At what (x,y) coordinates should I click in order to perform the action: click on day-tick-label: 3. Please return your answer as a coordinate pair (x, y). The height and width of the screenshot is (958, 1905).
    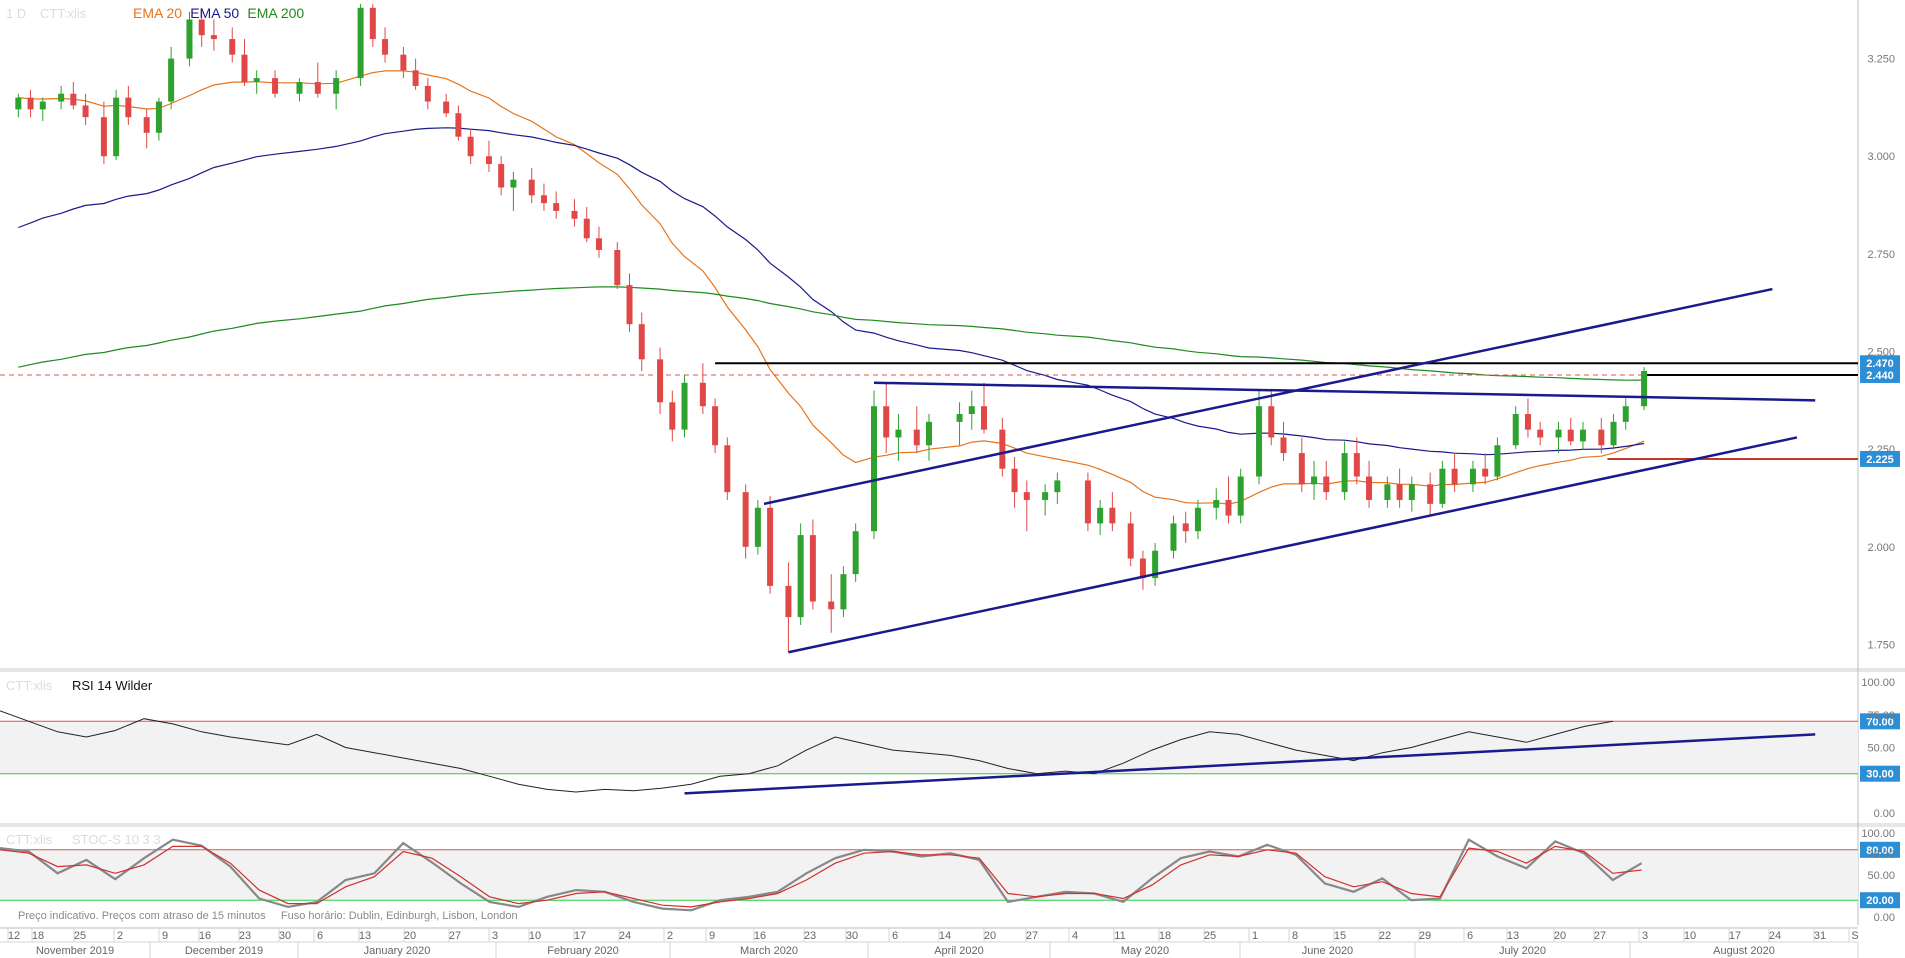
    Looking at the image, I should click on (495, 936).